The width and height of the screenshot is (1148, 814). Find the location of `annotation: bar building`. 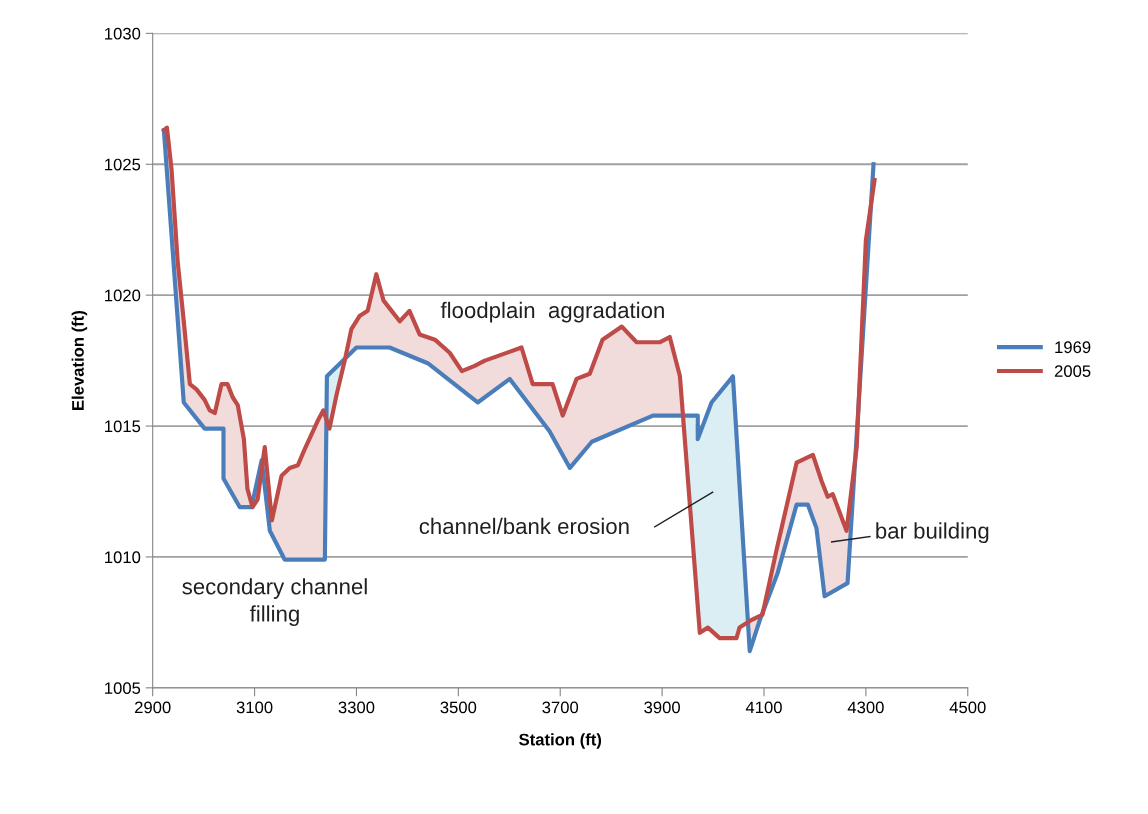

annotation: bar building is located at coordinates (932, 533).